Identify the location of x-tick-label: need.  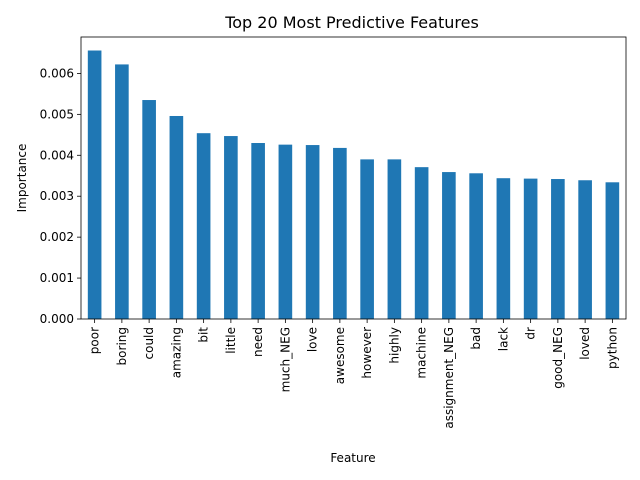
(258, 342).